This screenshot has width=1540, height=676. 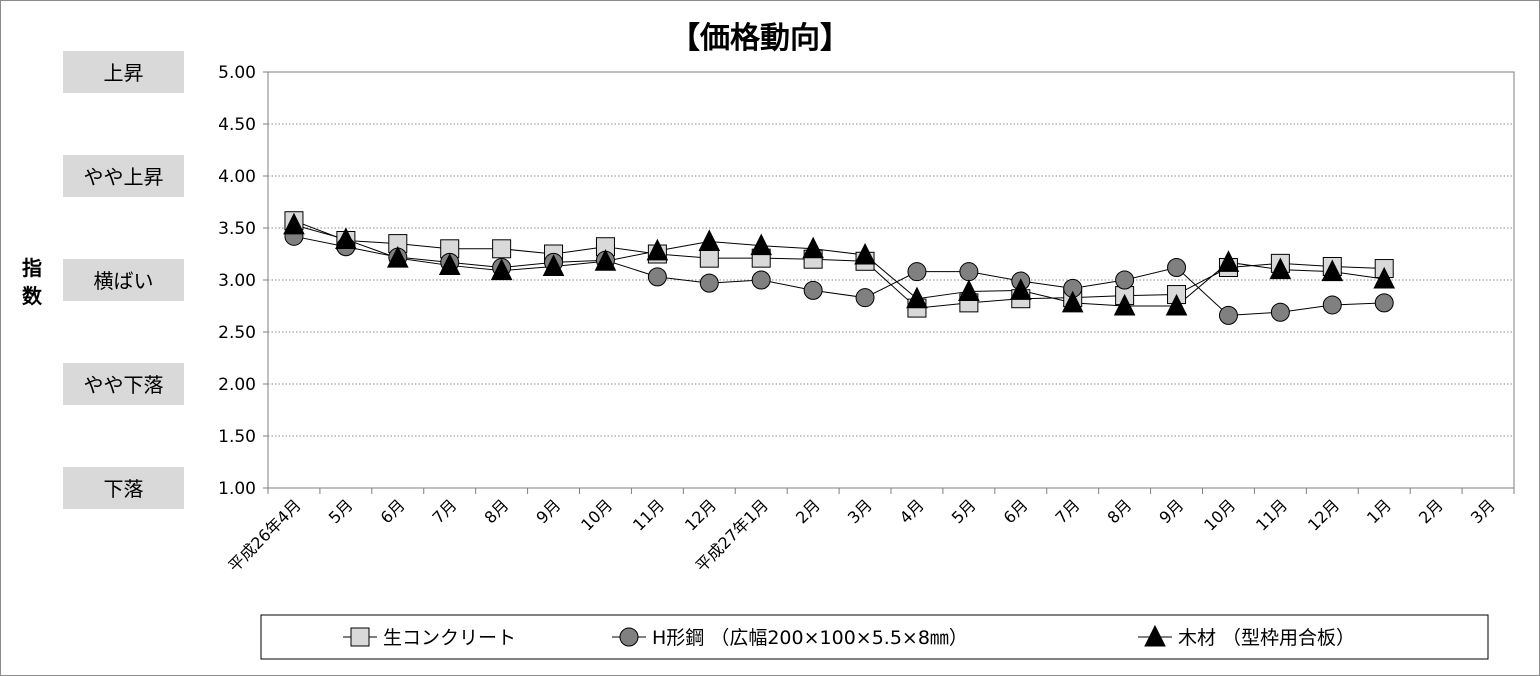 I want to click on level-label-2: 横ばい, so click(x=124, y=281).